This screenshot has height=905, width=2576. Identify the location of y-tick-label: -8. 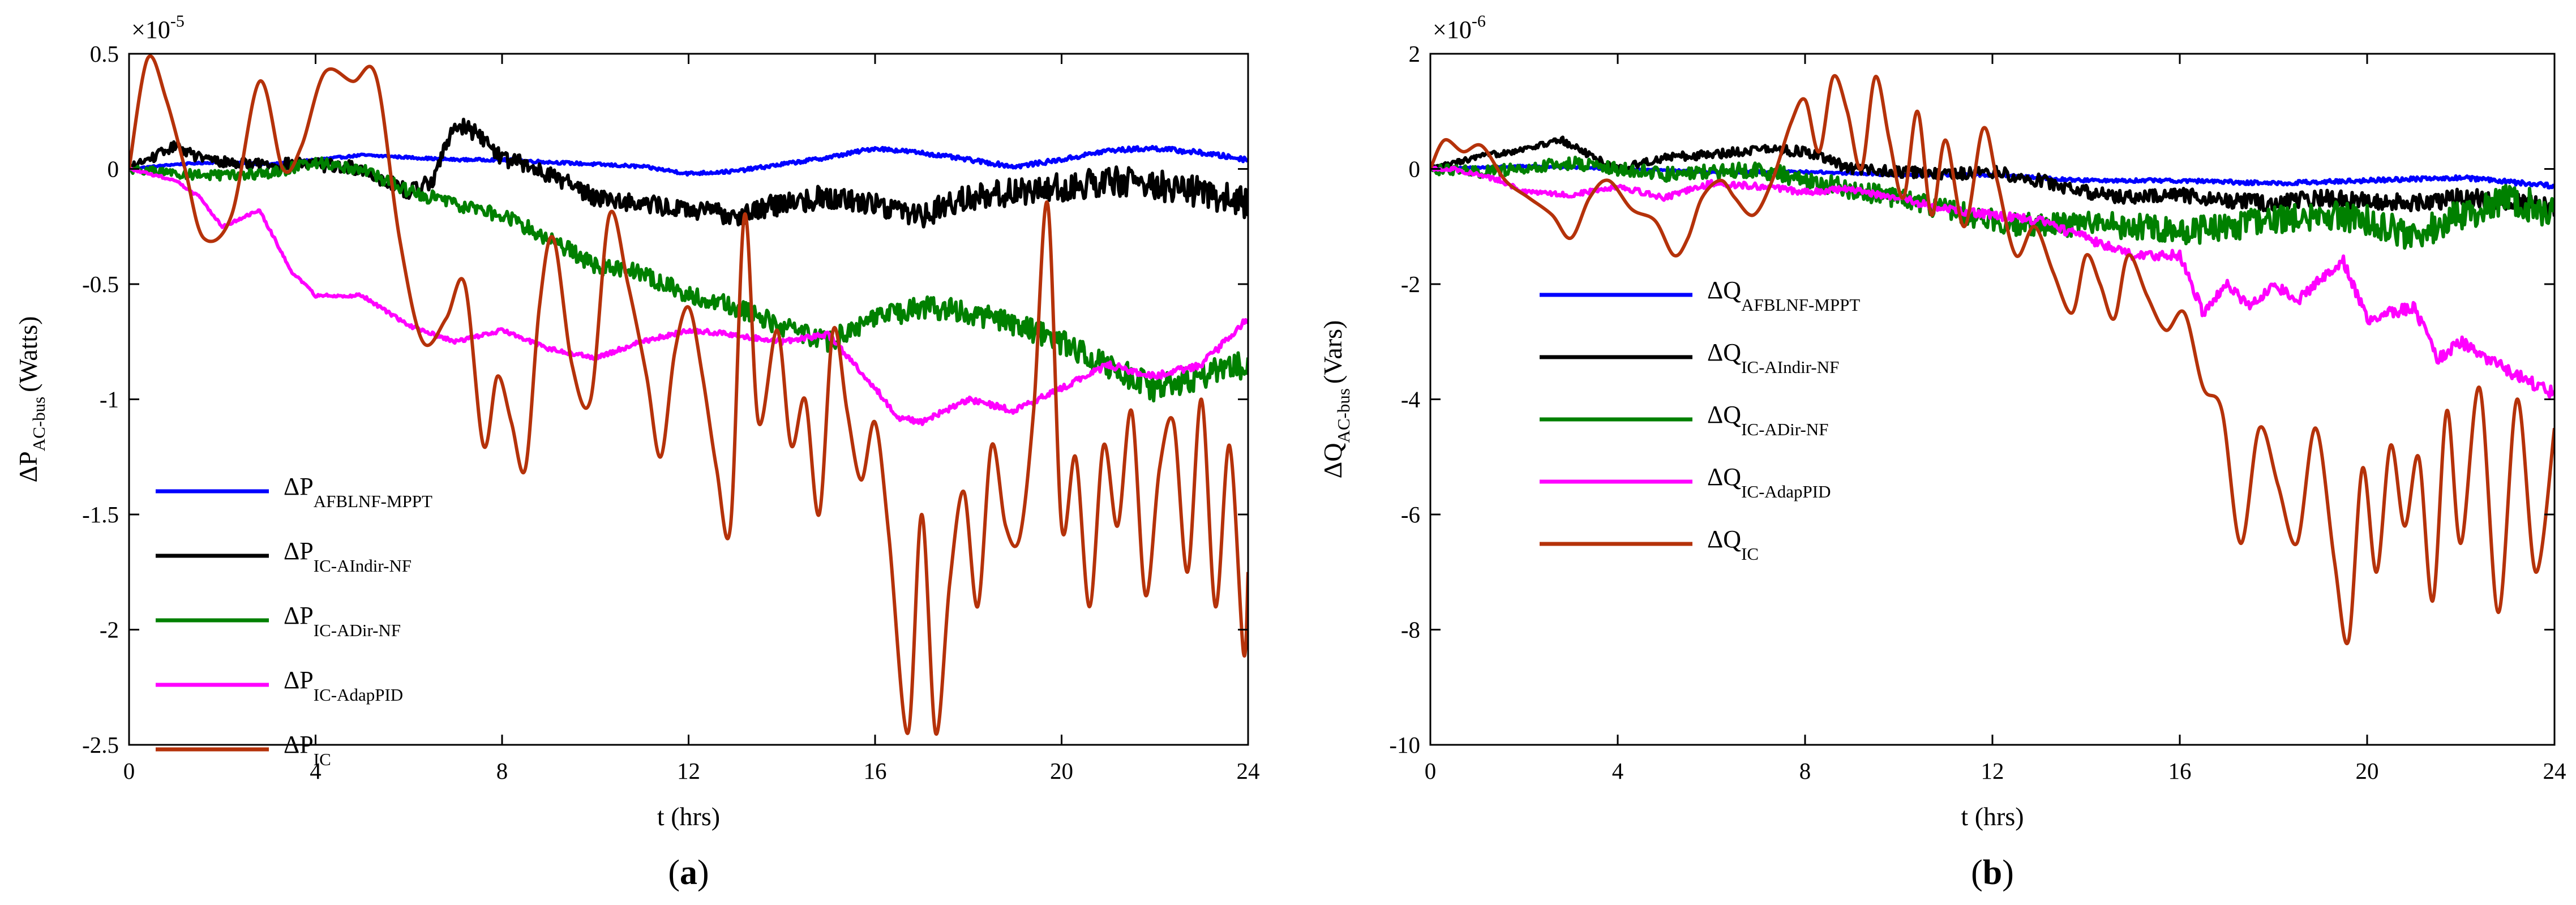
(1410, 630).